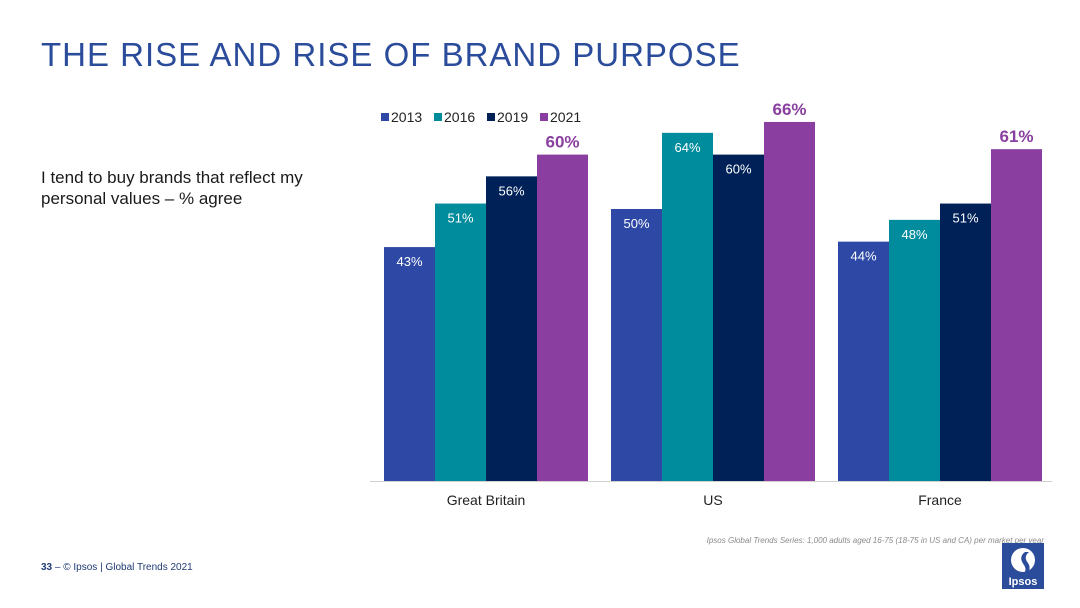 Image resolution: width=1080 pixels, height=608 pixels. What do you see at coordinates (511, 190) in the screenshot?
I see `data-label: 56%` at bounding box center [511, 190].